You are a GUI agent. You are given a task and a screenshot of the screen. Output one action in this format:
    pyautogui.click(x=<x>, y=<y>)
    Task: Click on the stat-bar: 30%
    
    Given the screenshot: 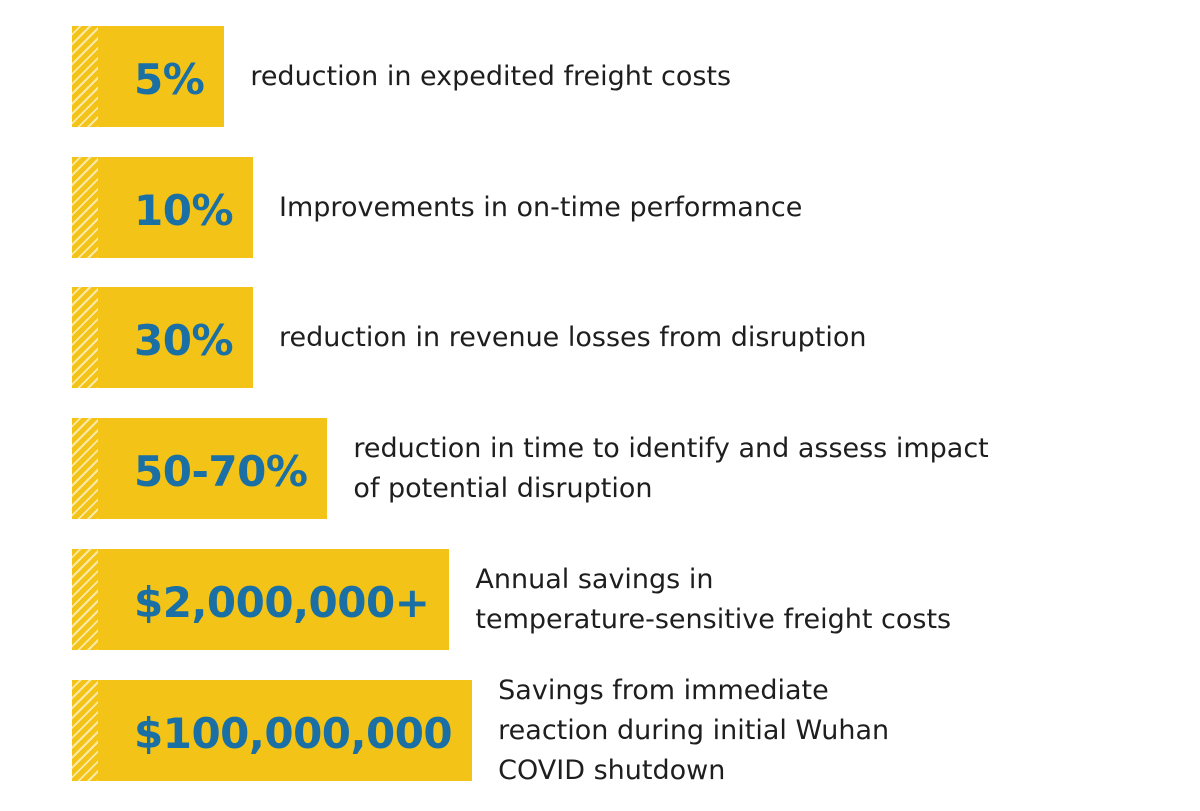 What is the action you would take?
    pyautogui.click(x=163, y=337)
    